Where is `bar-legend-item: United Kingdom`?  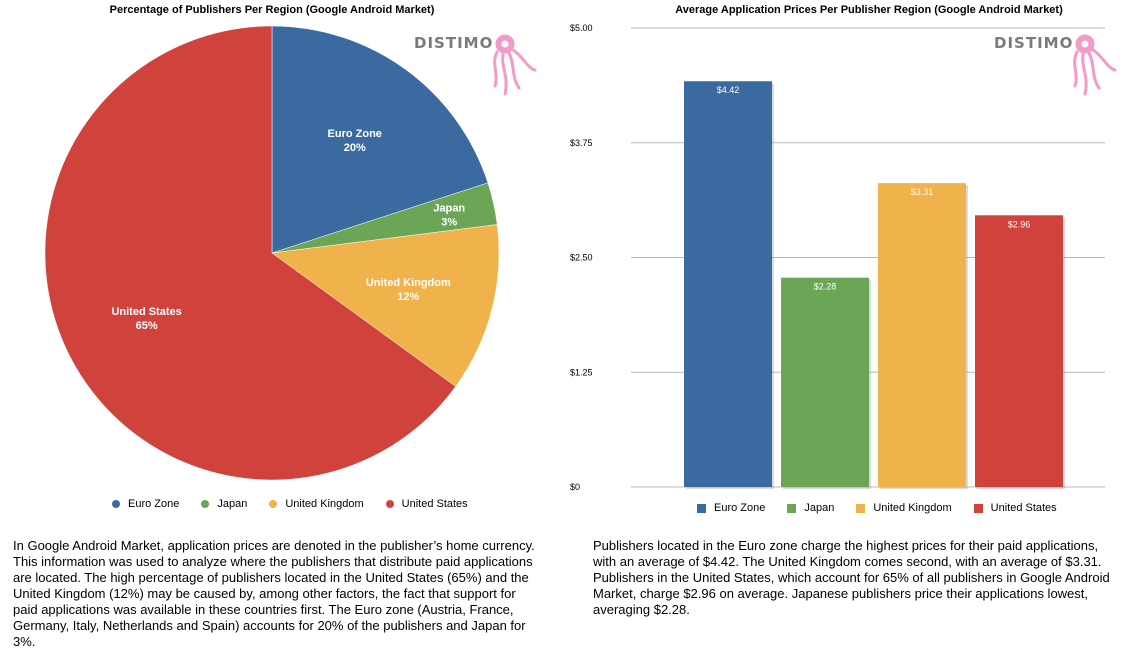 bar-legend-item: United Kingdom is located at coordinates (904, 508).